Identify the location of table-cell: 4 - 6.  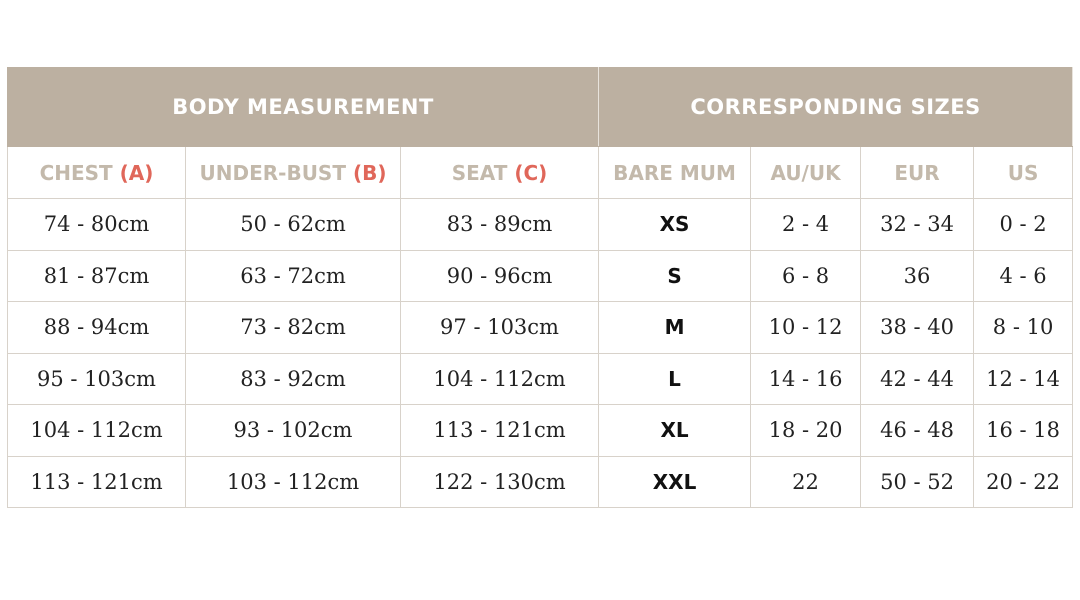
(1023, 275).